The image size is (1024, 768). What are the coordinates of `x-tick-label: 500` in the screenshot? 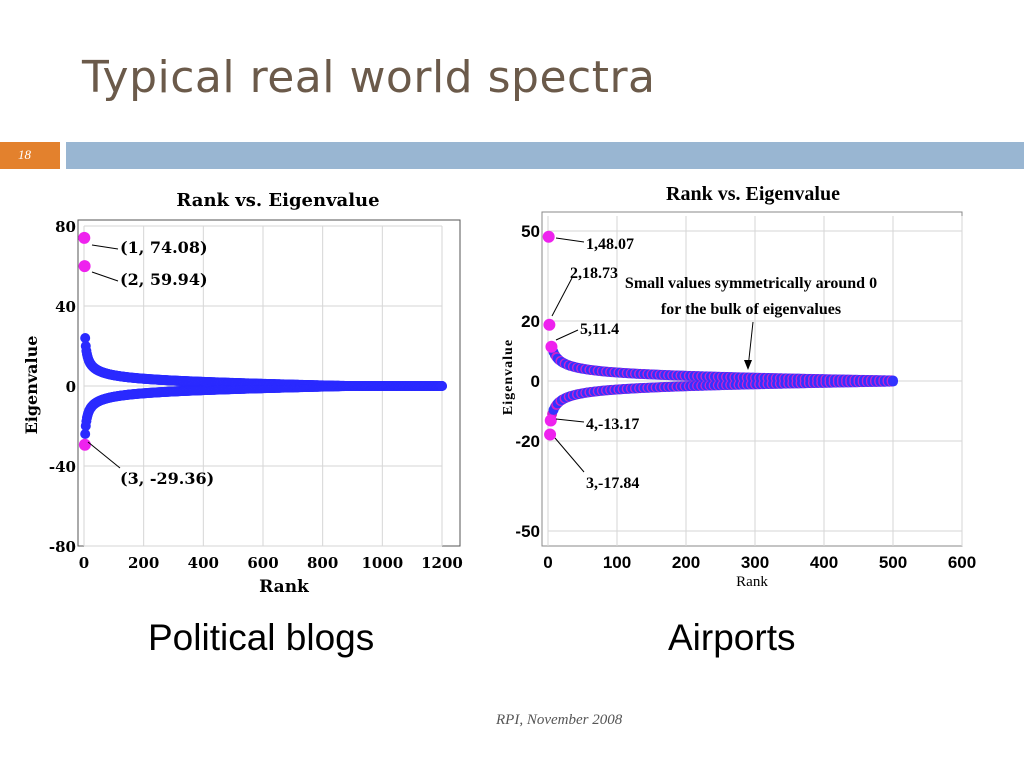 It's located at (893, 562).